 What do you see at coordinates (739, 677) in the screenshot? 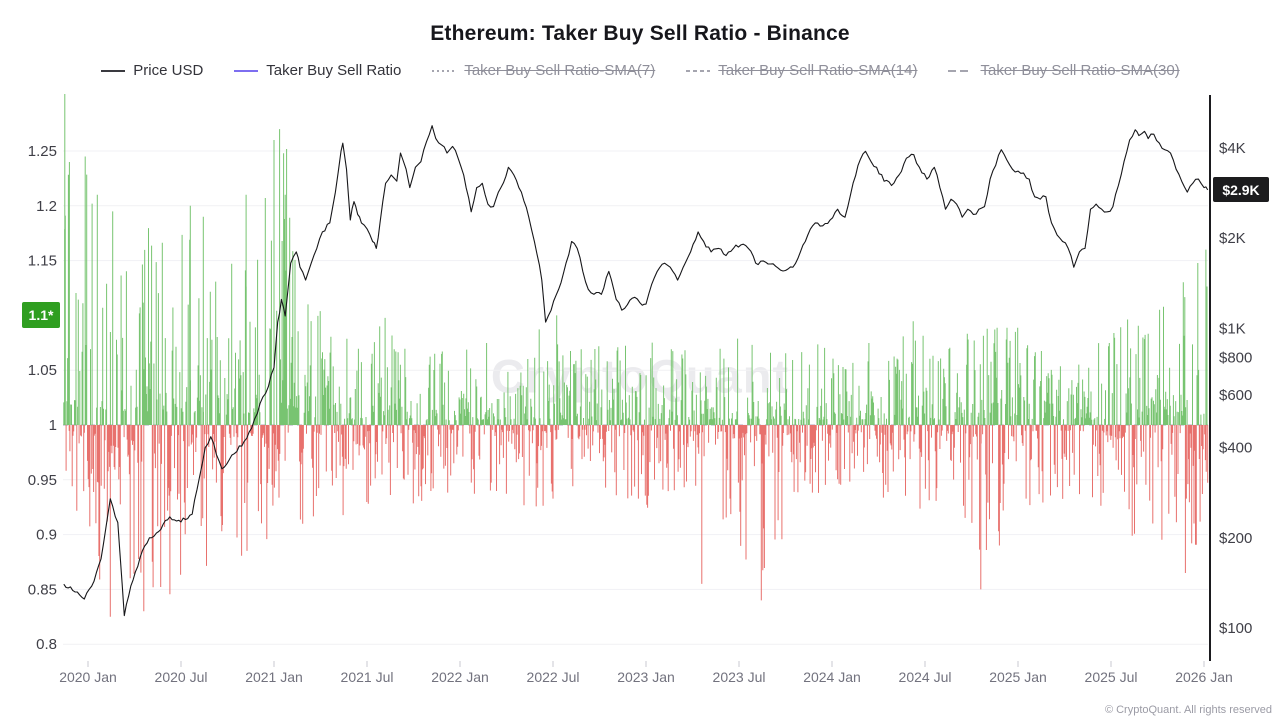
I see `x-axis-tick-label: 2023 Jul` at bounding box center [739, 677].